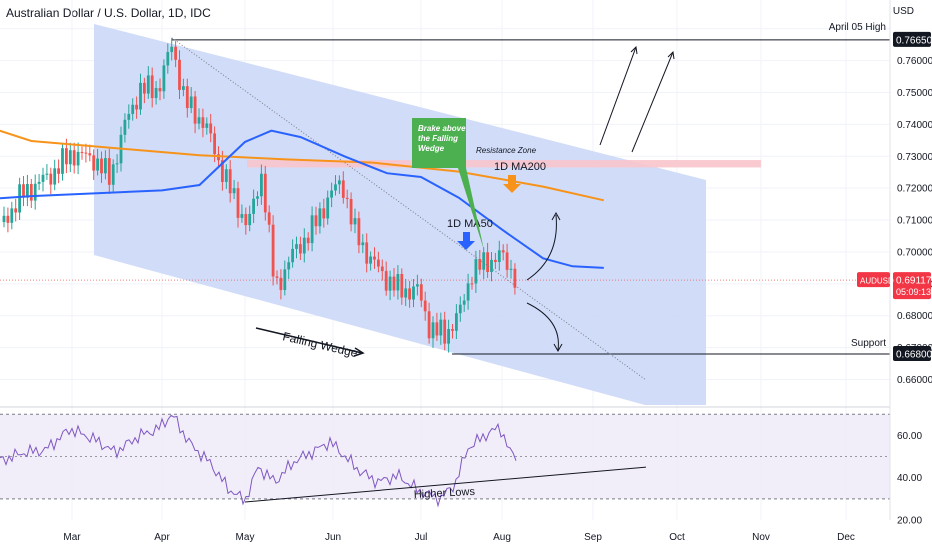 Image resolution: width=932 pixels, height=550 pixels. I want to click on last-price-badge-bg, so click(912, 286).